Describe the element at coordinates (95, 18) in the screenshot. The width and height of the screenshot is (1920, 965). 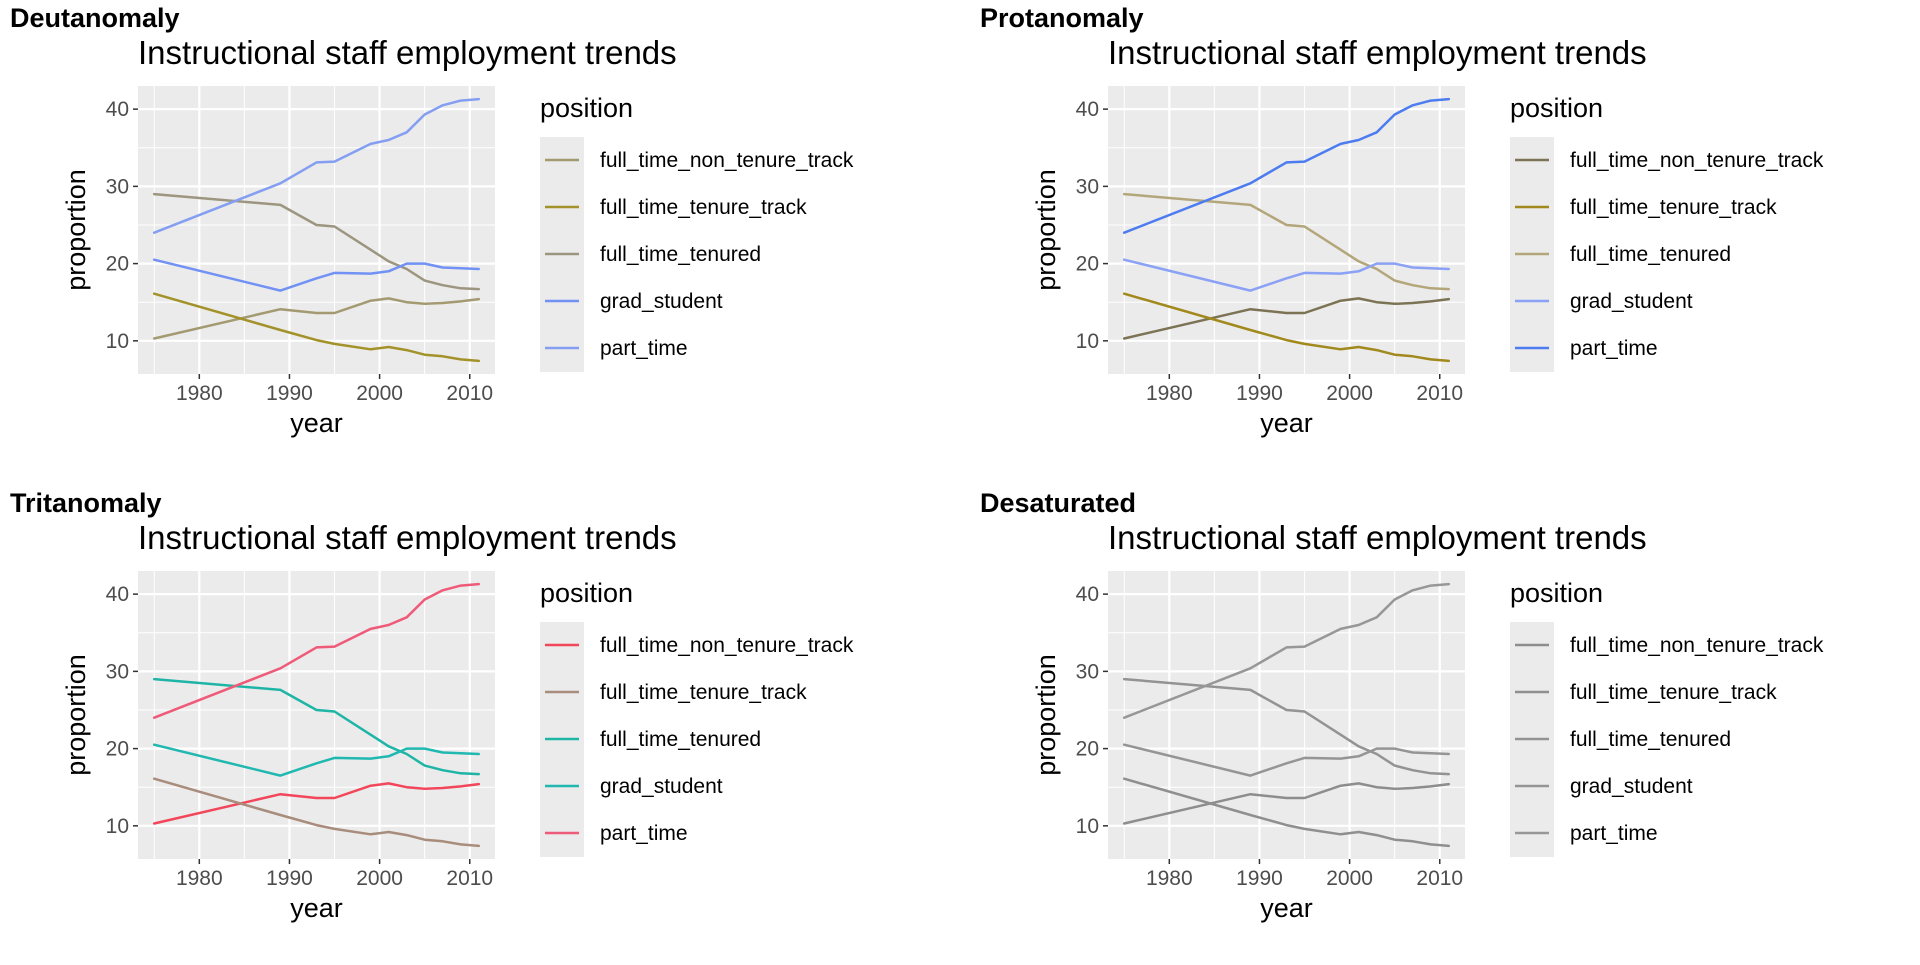
I see `panel-label: Deutanomaly` at that location.